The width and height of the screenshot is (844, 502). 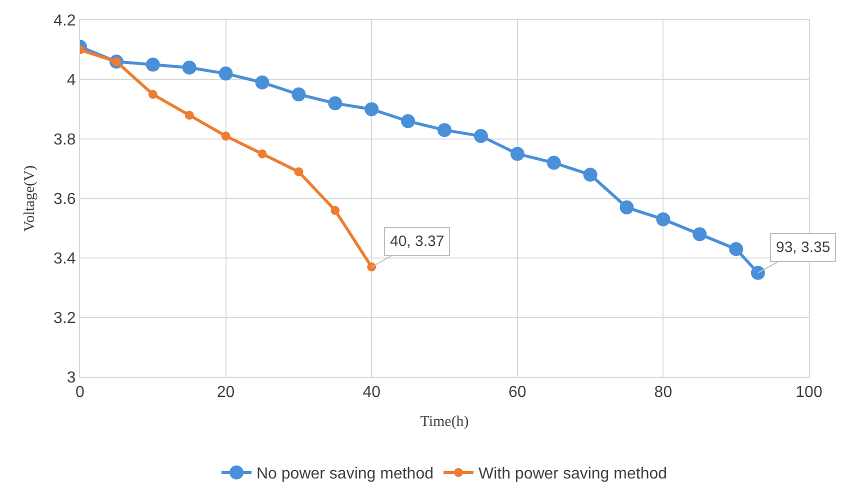 I want to click on annotation: 93, 3.35, so click(x=803, y=247).